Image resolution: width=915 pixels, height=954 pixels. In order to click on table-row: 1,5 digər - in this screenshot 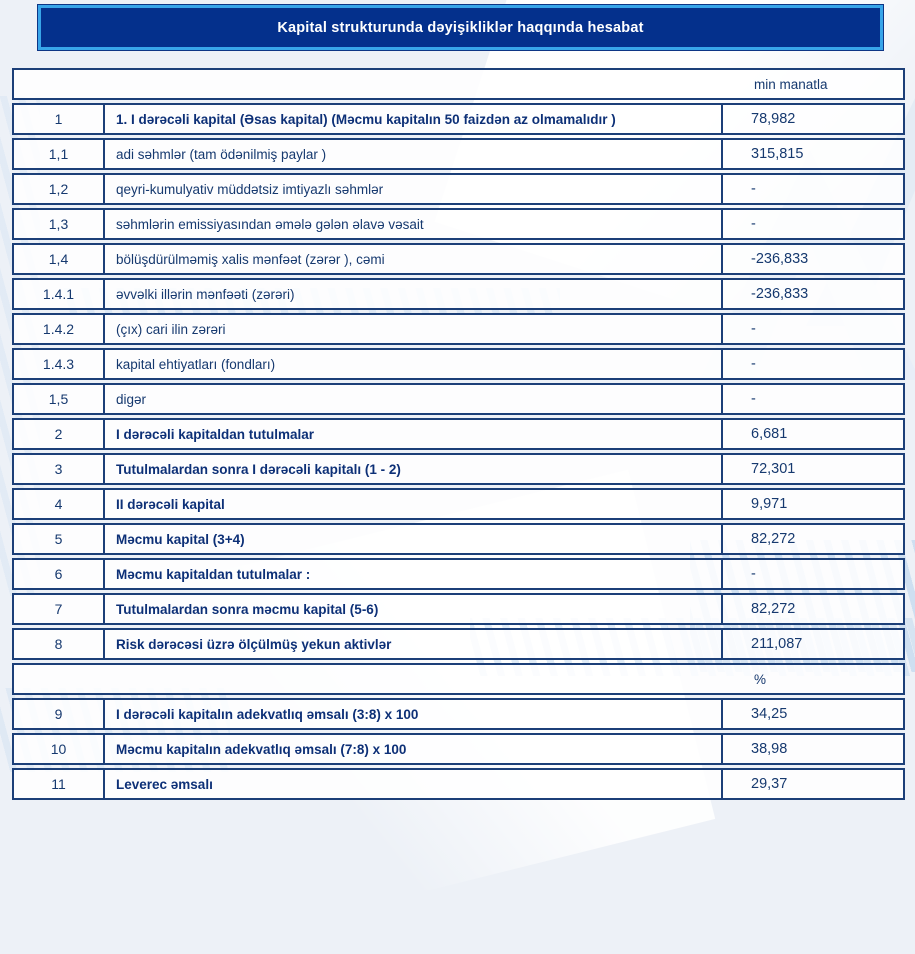, I will do `click(459, 399)`.